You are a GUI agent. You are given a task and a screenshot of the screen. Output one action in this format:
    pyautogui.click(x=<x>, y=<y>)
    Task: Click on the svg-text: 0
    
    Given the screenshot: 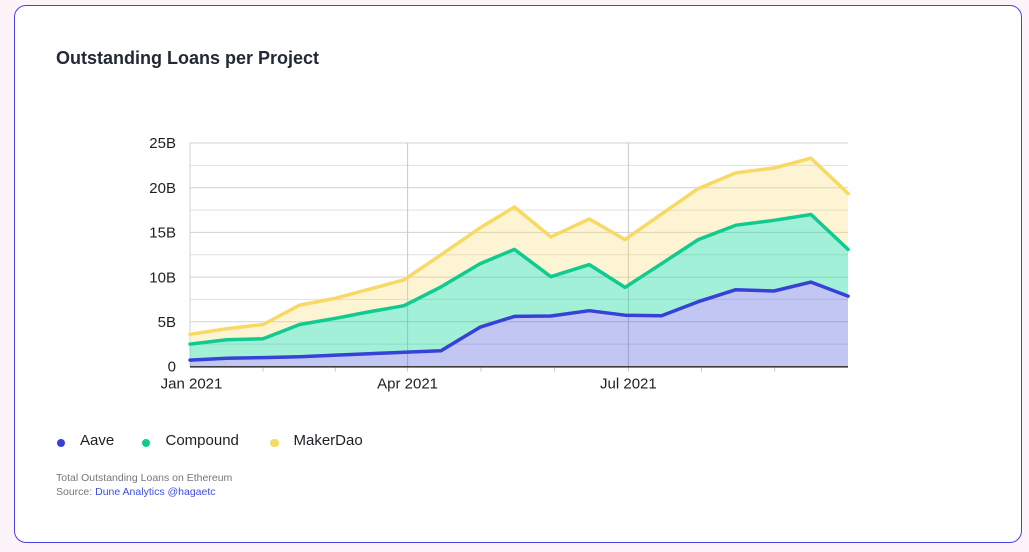 What is the action you would take?
    pyautogui.click(x=172, y=367)
    